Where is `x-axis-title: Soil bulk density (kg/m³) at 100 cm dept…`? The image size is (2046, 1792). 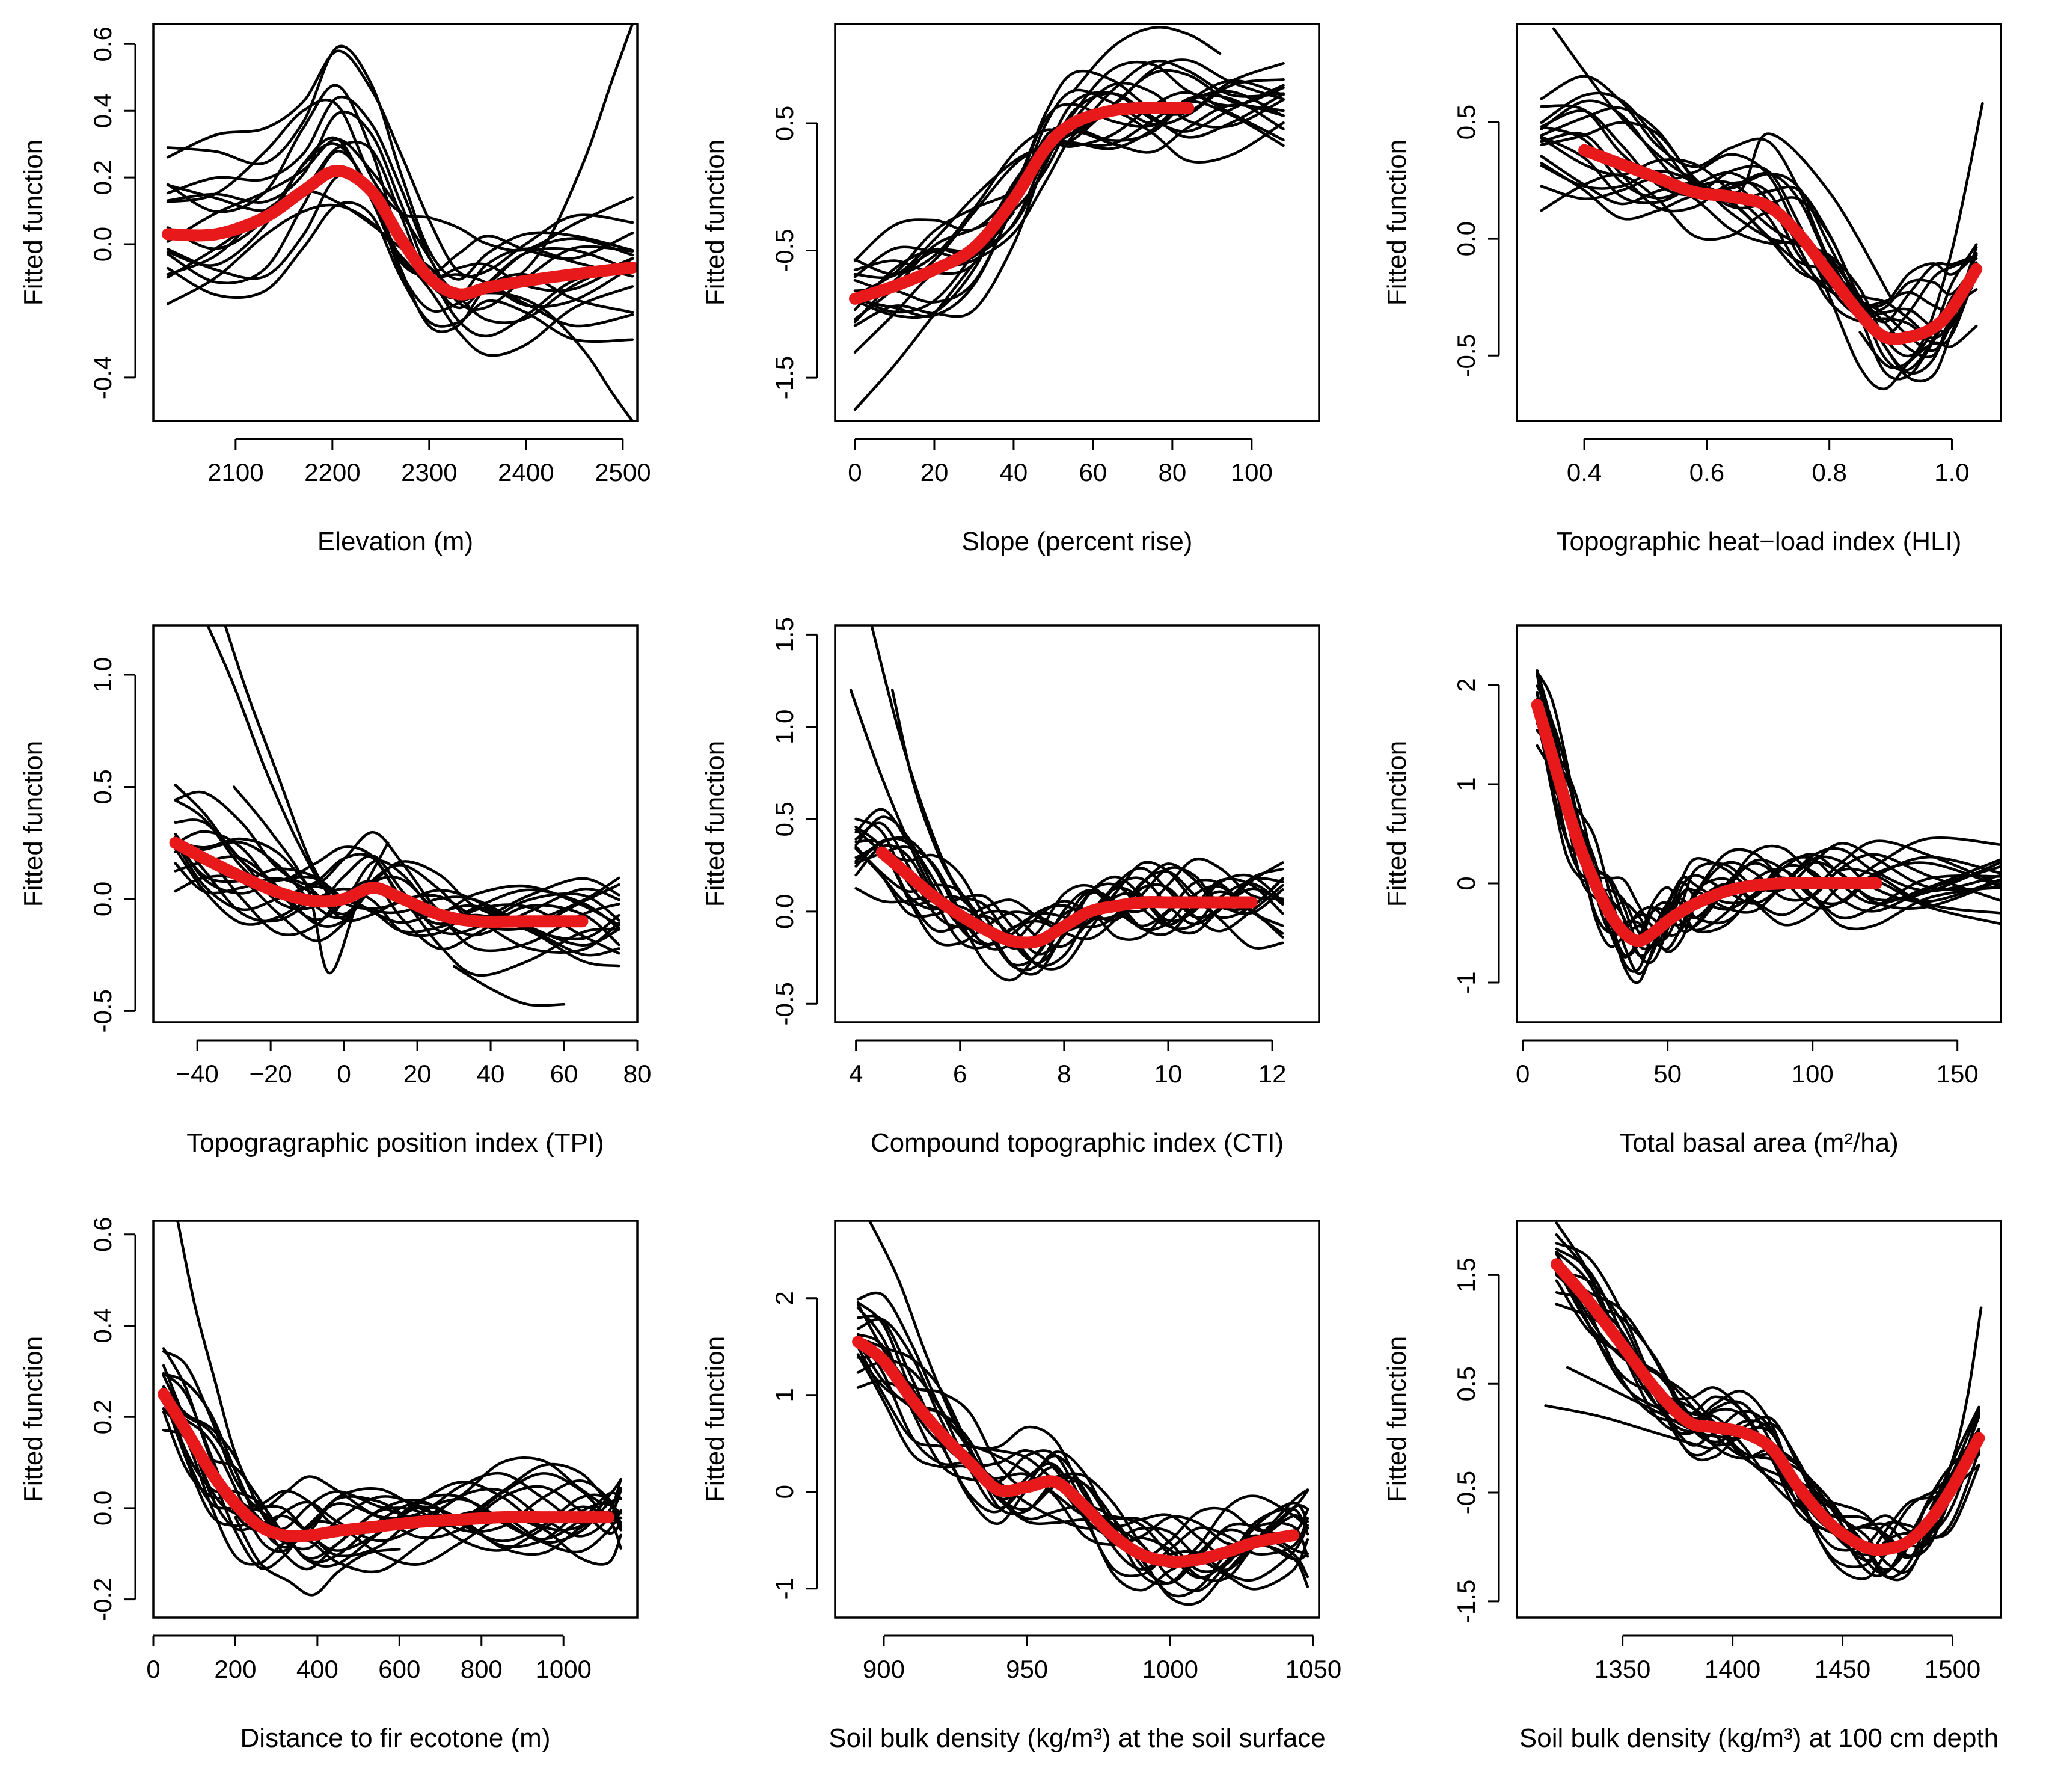 x-axis-title: Soil bulk density (kg/m³) at 100 cm dept… is located at coordinates (1759, 1738).